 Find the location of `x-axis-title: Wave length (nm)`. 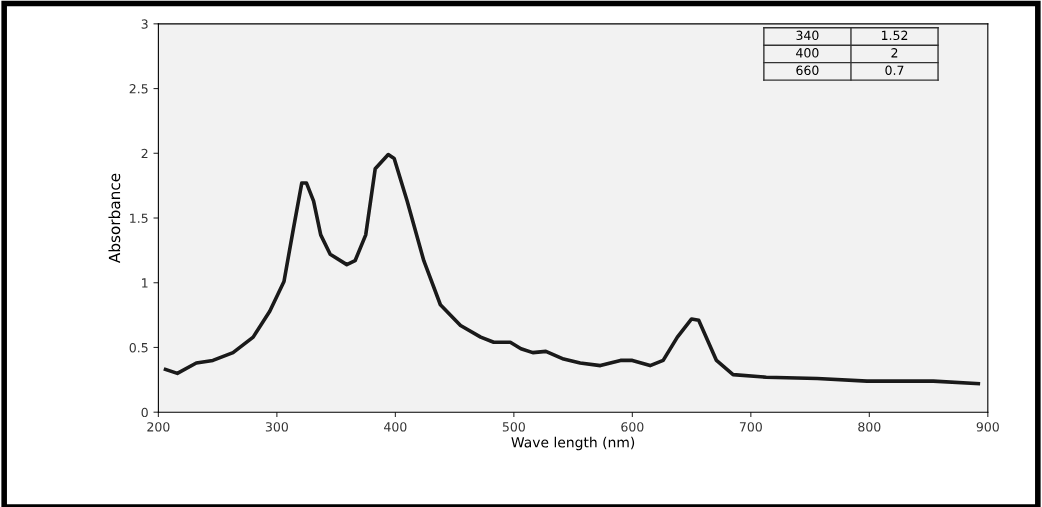

x-axis-title: Wave length (nm) is located at coordinates (573, 443).